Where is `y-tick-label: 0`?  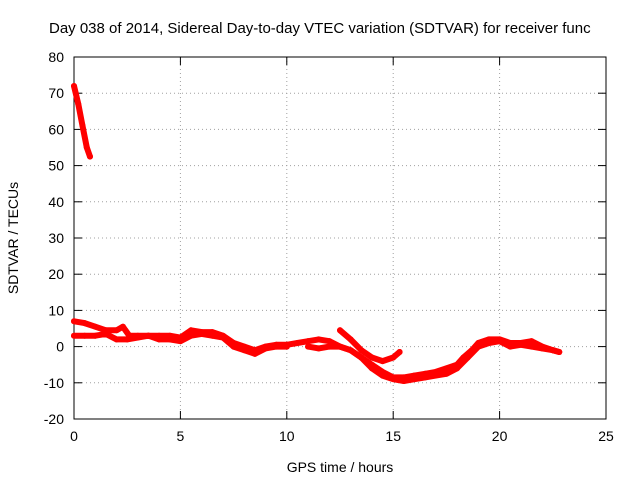
y-tick-label: 0 is located at coordinates (60, 347).